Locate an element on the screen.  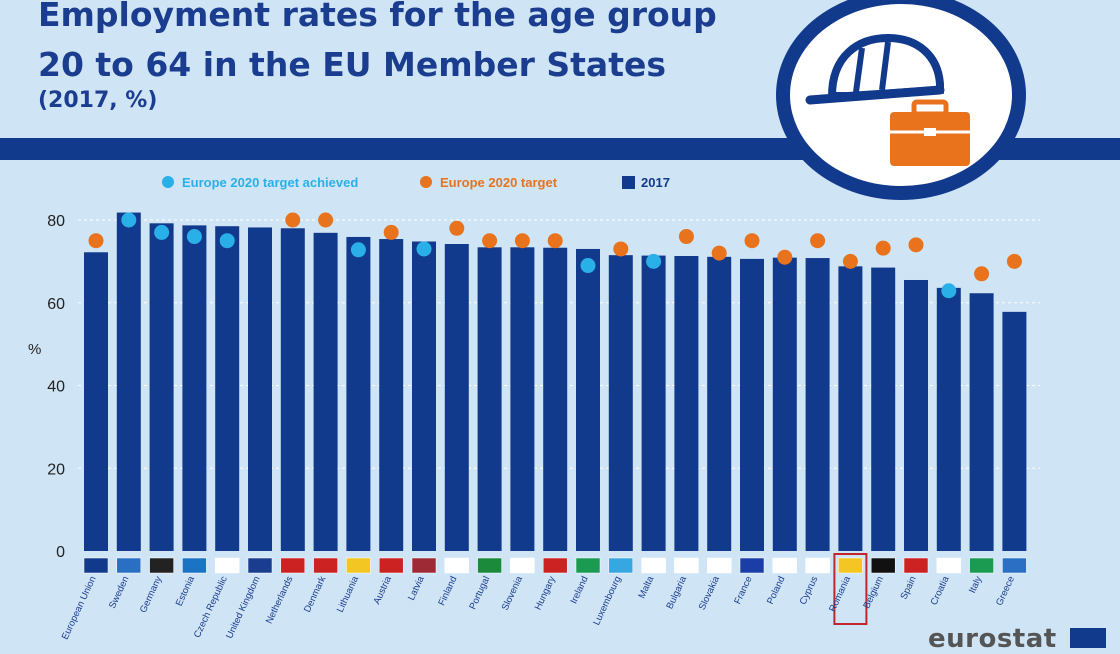
bar-square-icon is located at coordinates (628, 182).